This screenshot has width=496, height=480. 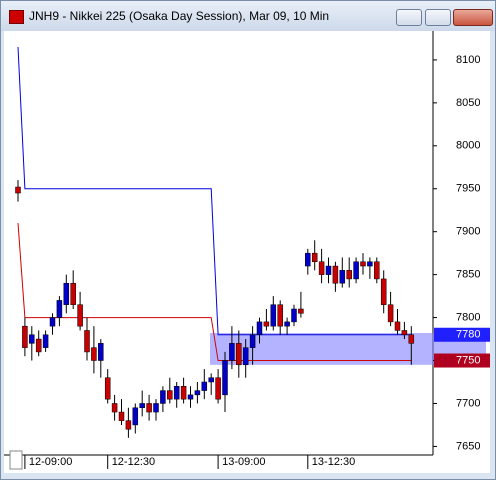 What do you see at coordinates (243, 462) in the screenshot?
I see `x-tick-label: 13-09:00` at bounding box center [243, 462].